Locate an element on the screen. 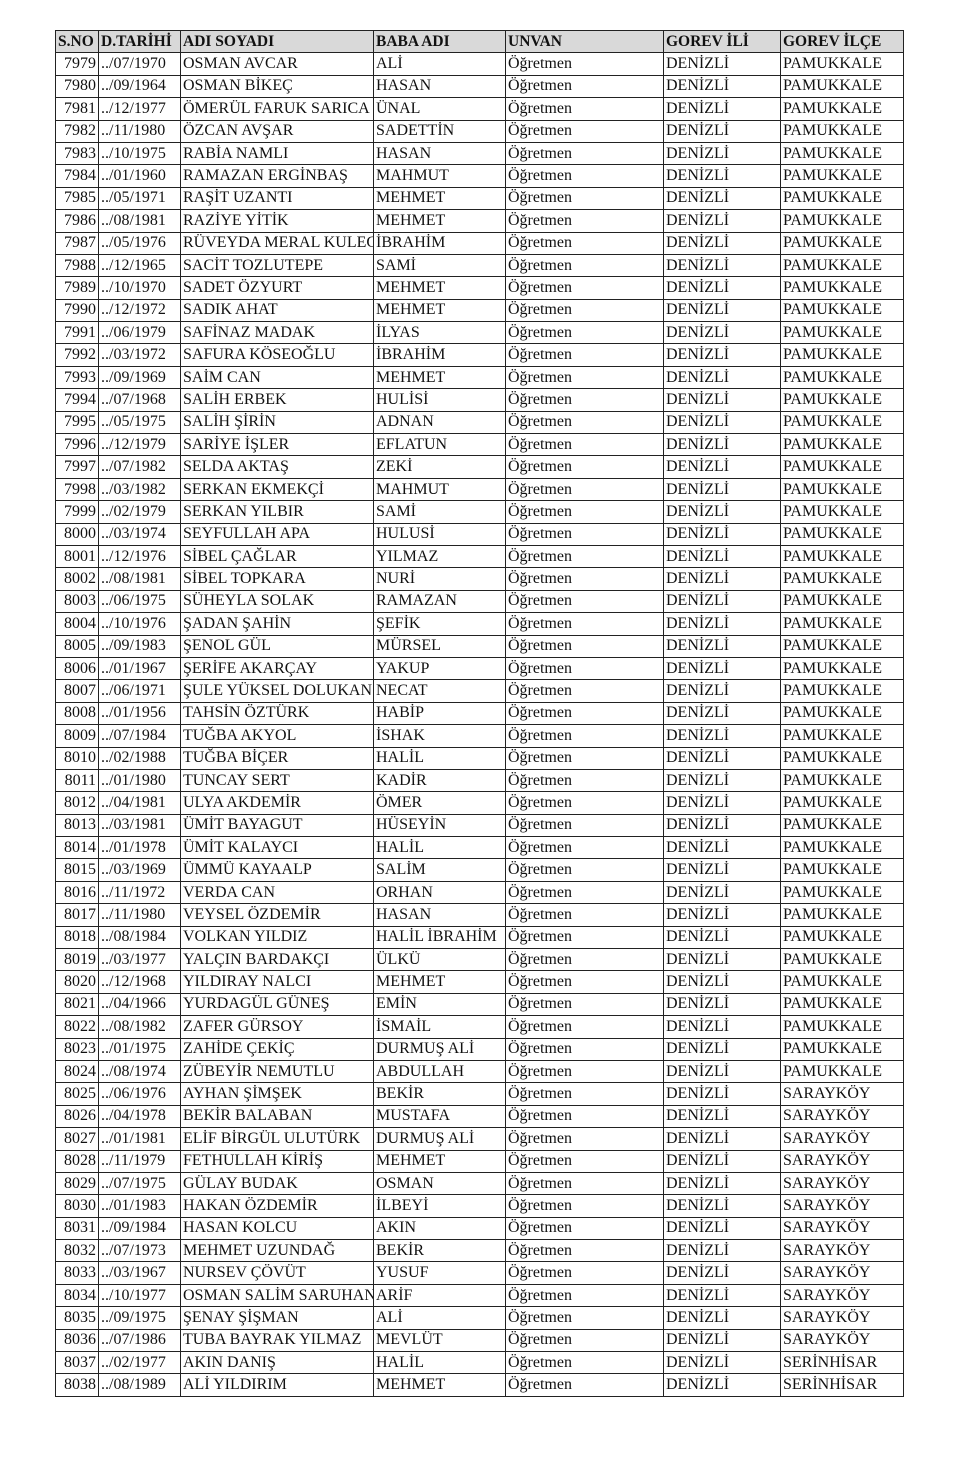 The height and width of the screenshot is (1470, 960). cell-name: RABİA NAMLI is located at coordinates (277, 153).